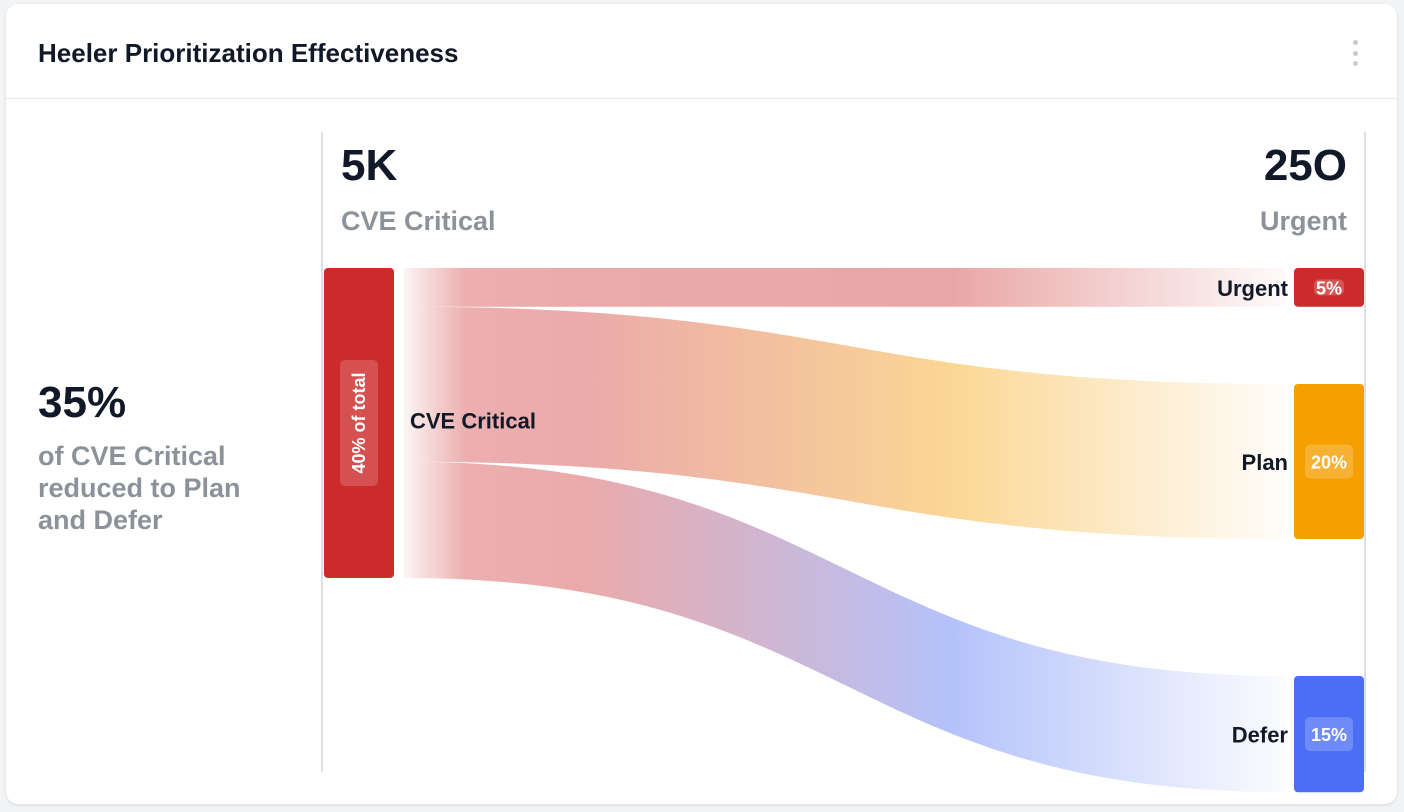  I want to click on node-urgent-bar, so click(1329, 287).